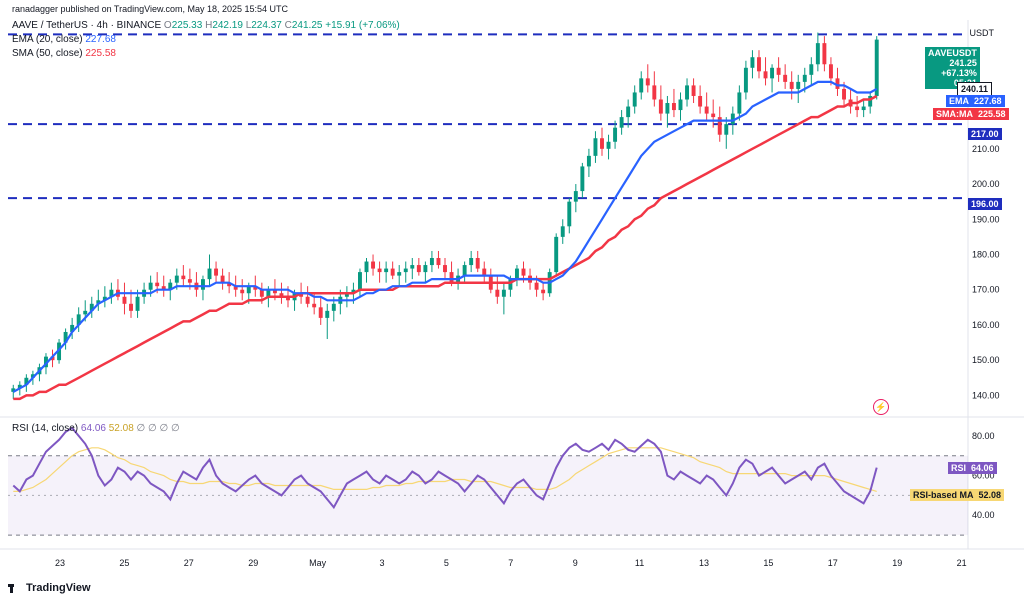  Describe the element at coordinates (768, 563) in the screenshot. I see `time-tick-label: 15` at that location.